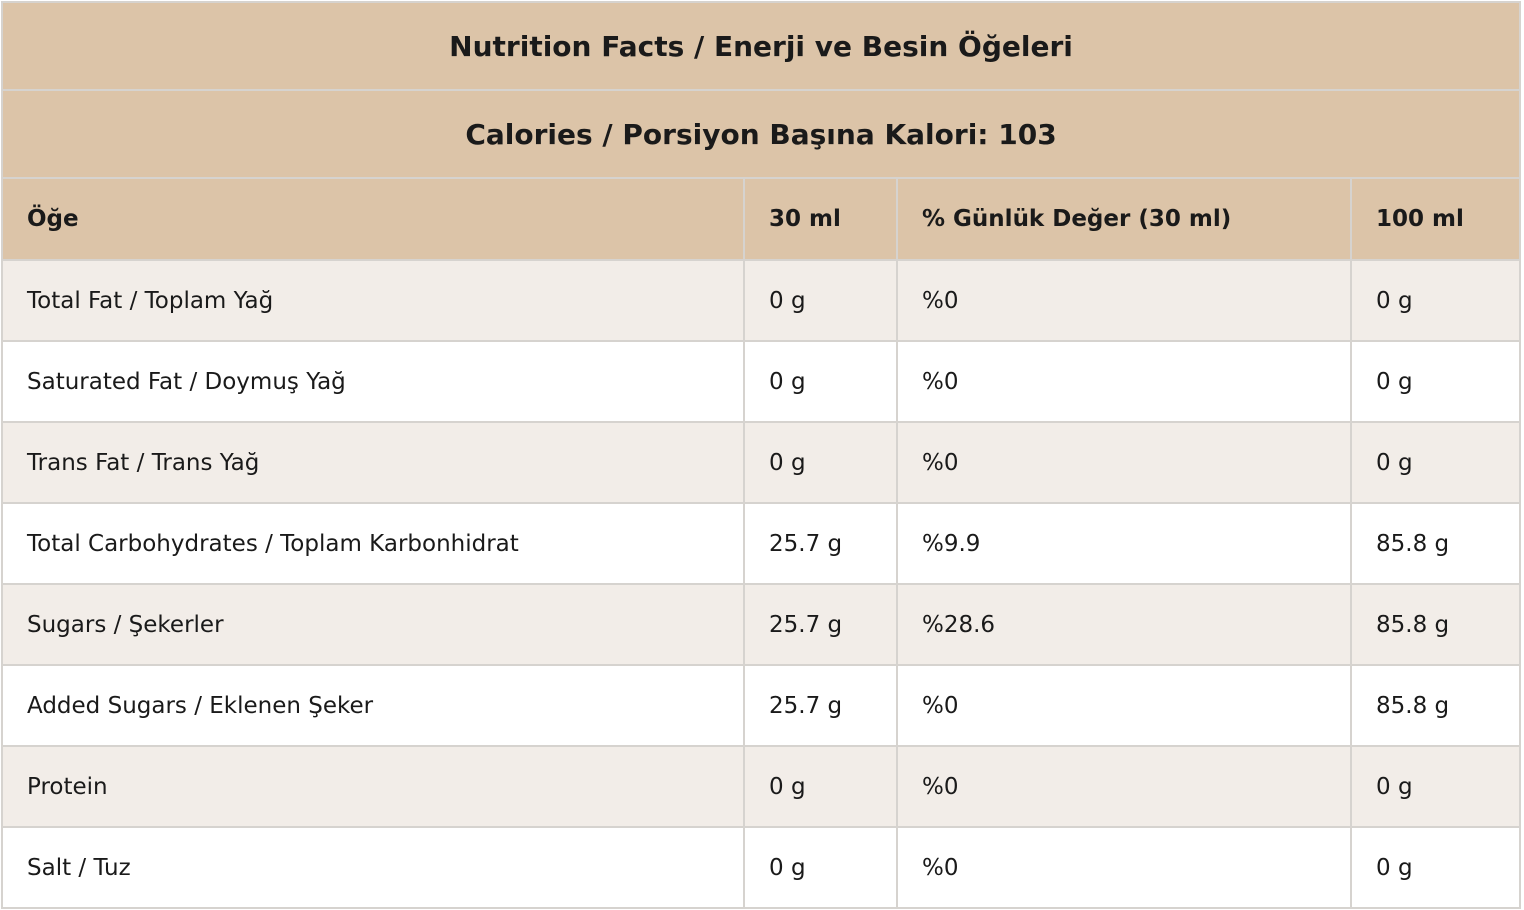  I want to click on header-row: Öğe 30 ml% Günlük Değer (30 ml) 100 ml, so click(761, 219).